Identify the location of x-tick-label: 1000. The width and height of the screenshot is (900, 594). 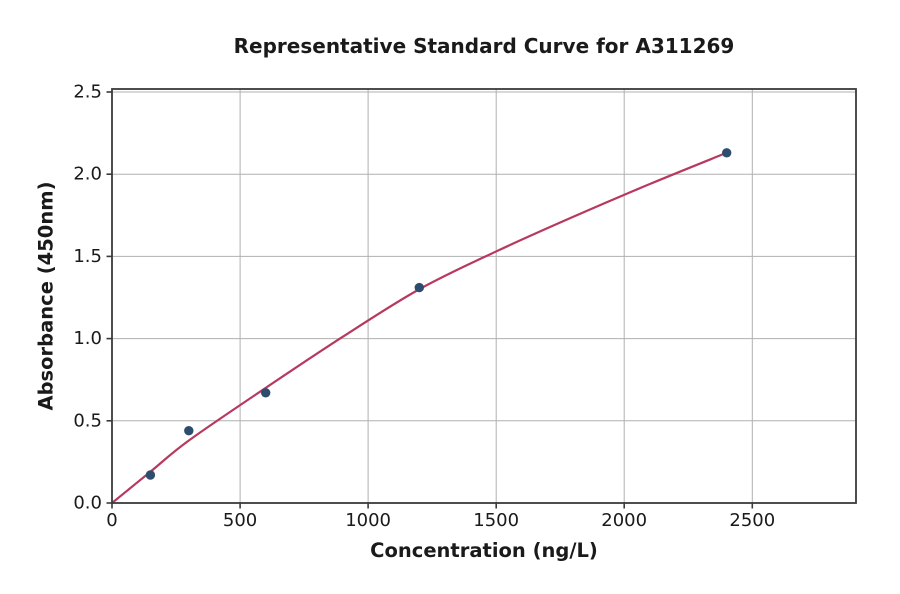
(368, 520).